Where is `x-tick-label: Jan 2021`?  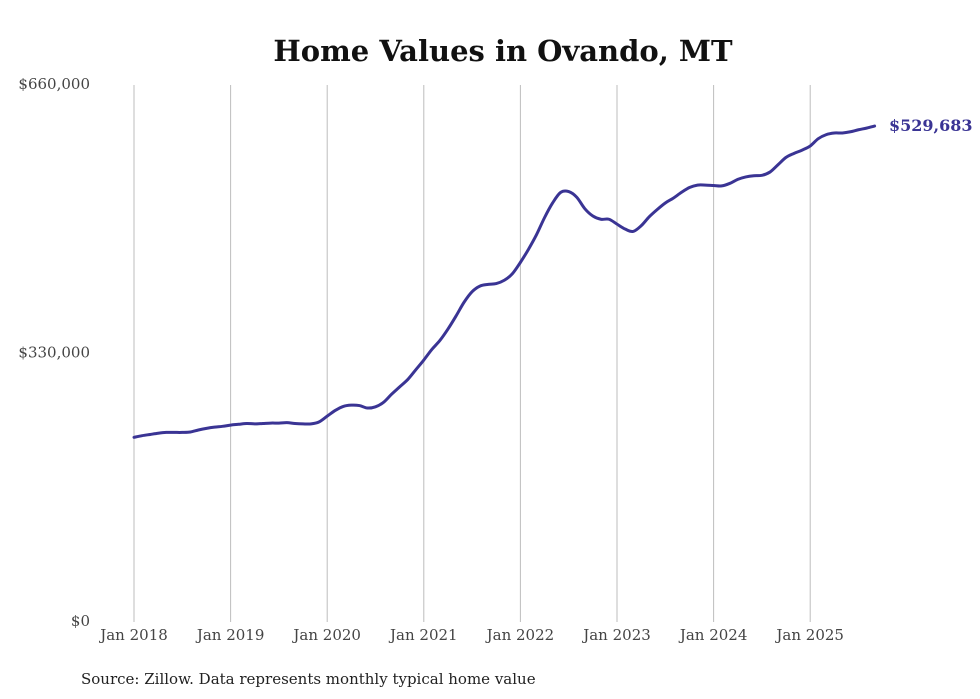
x-tick-label: Jan 2021 is located at coordinates (423, 635).